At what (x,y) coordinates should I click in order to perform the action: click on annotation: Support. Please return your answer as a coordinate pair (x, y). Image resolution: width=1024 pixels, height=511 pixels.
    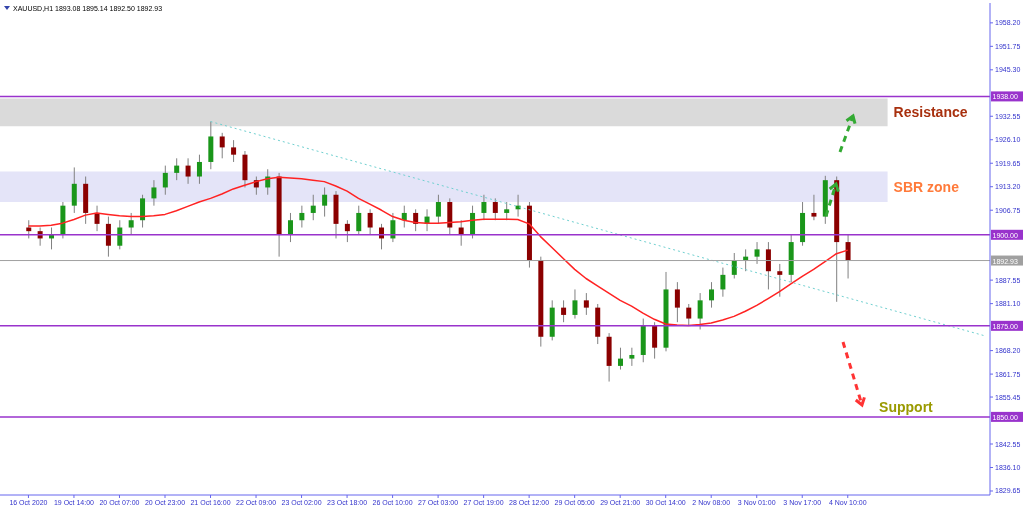
    Looking at the image, I should click on (906, 406).